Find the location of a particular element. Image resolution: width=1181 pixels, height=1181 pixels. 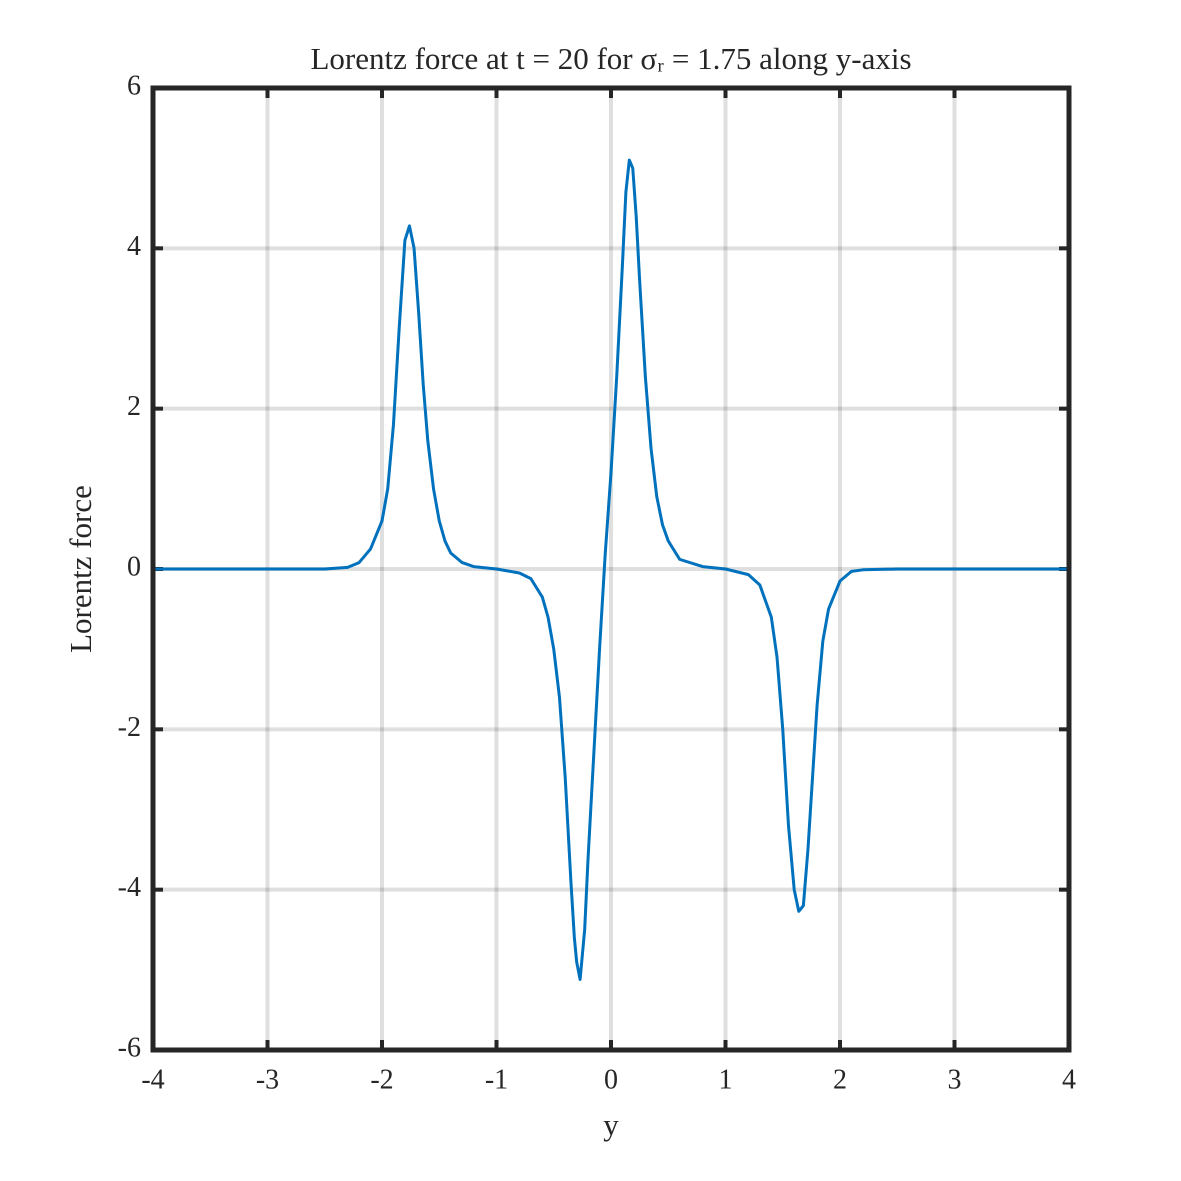

y-tick-label: 4 is located at coordinates (134, 246).